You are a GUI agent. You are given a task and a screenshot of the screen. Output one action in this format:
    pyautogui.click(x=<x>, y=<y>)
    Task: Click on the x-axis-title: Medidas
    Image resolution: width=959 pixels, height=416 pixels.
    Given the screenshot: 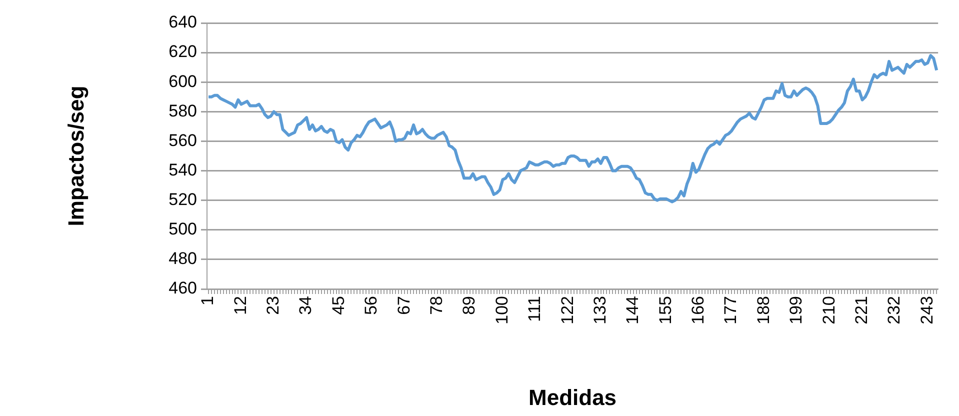 What is the action you would take?
    pyautogui.click(x=572, y=397)
    